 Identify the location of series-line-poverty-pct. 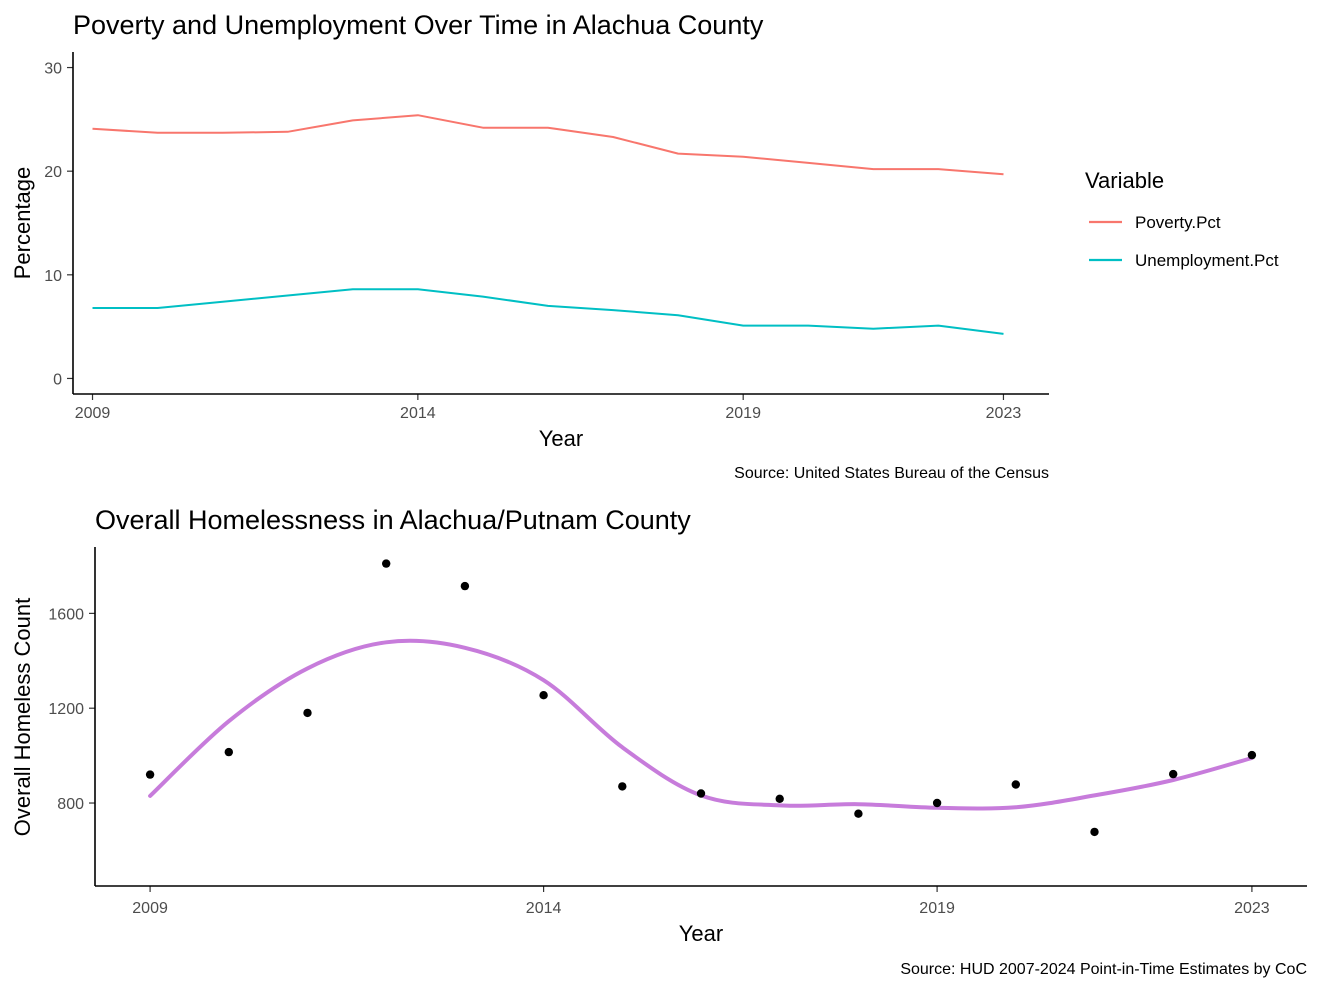
(548, 145).